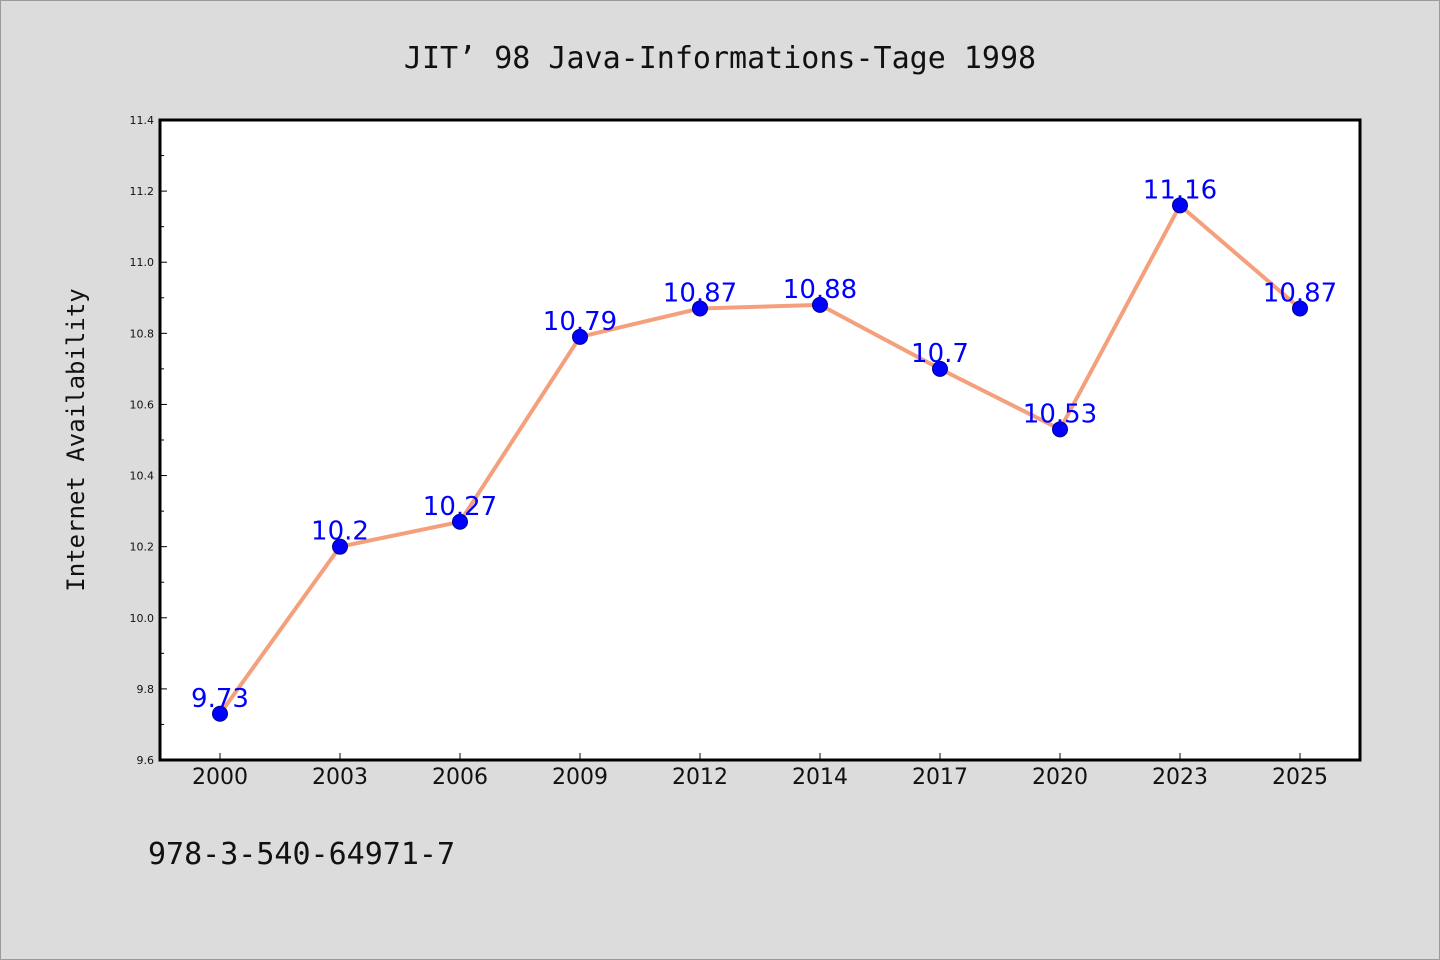 Image resolution: width=1440 pixels, height=960 pixels. Describe the element at coordinates (142, 333) in the screenshot. I see `y-tick-label: 10.8` at that location.